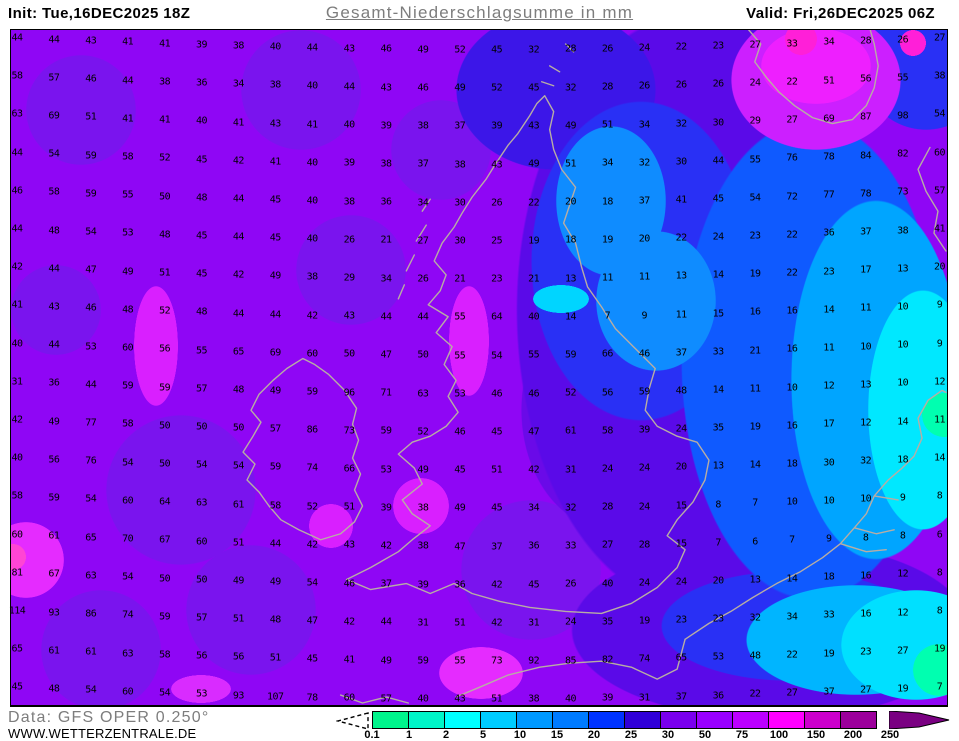 This screenshot has height=741, width=959. I want to click on precip-value: 51, so click(570, 164).